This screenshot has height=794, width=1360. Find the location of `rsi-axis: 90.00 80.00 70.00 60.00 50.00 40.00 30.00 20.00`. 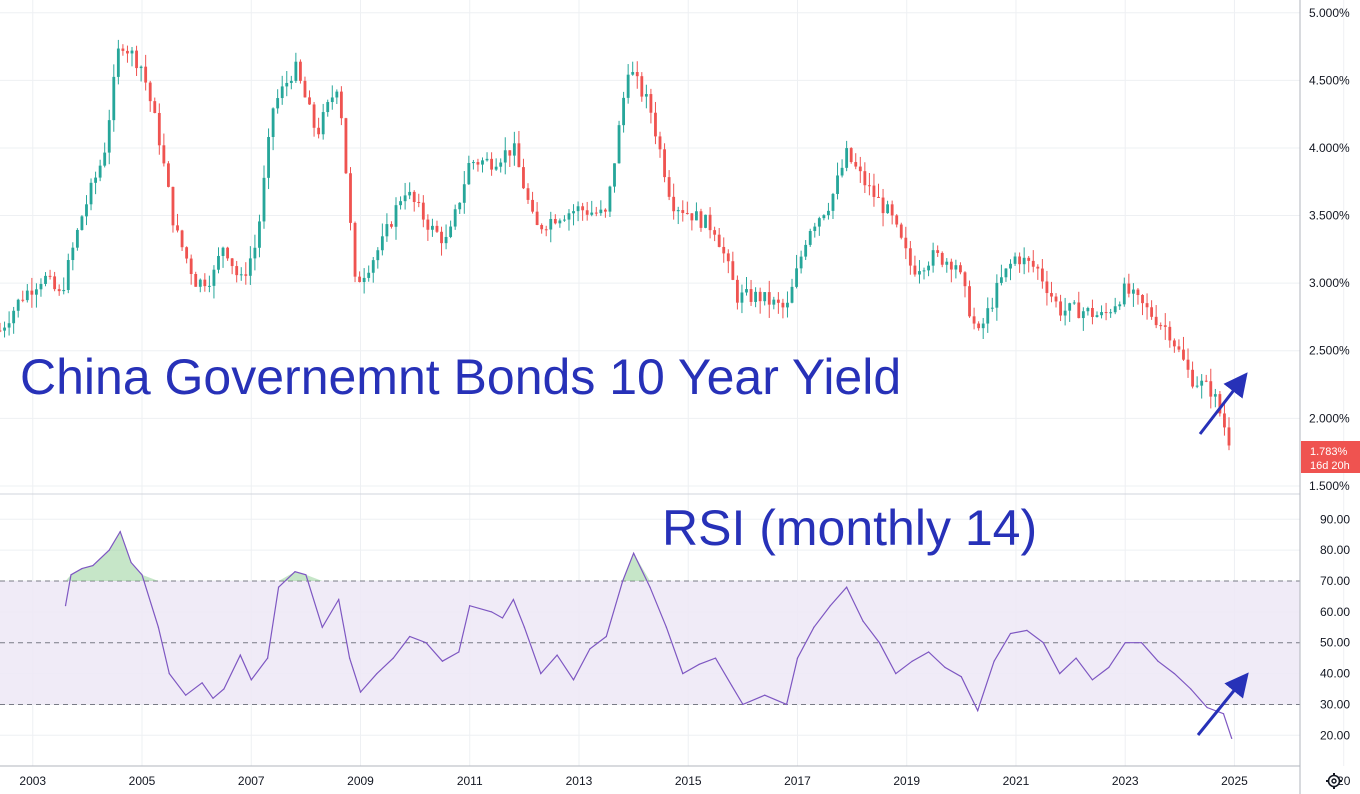

rsi-axis: 90.00 80.00 70.00 60.00 50.00 40.00 30.00 20.00 is located at coordinates (1335, 627).